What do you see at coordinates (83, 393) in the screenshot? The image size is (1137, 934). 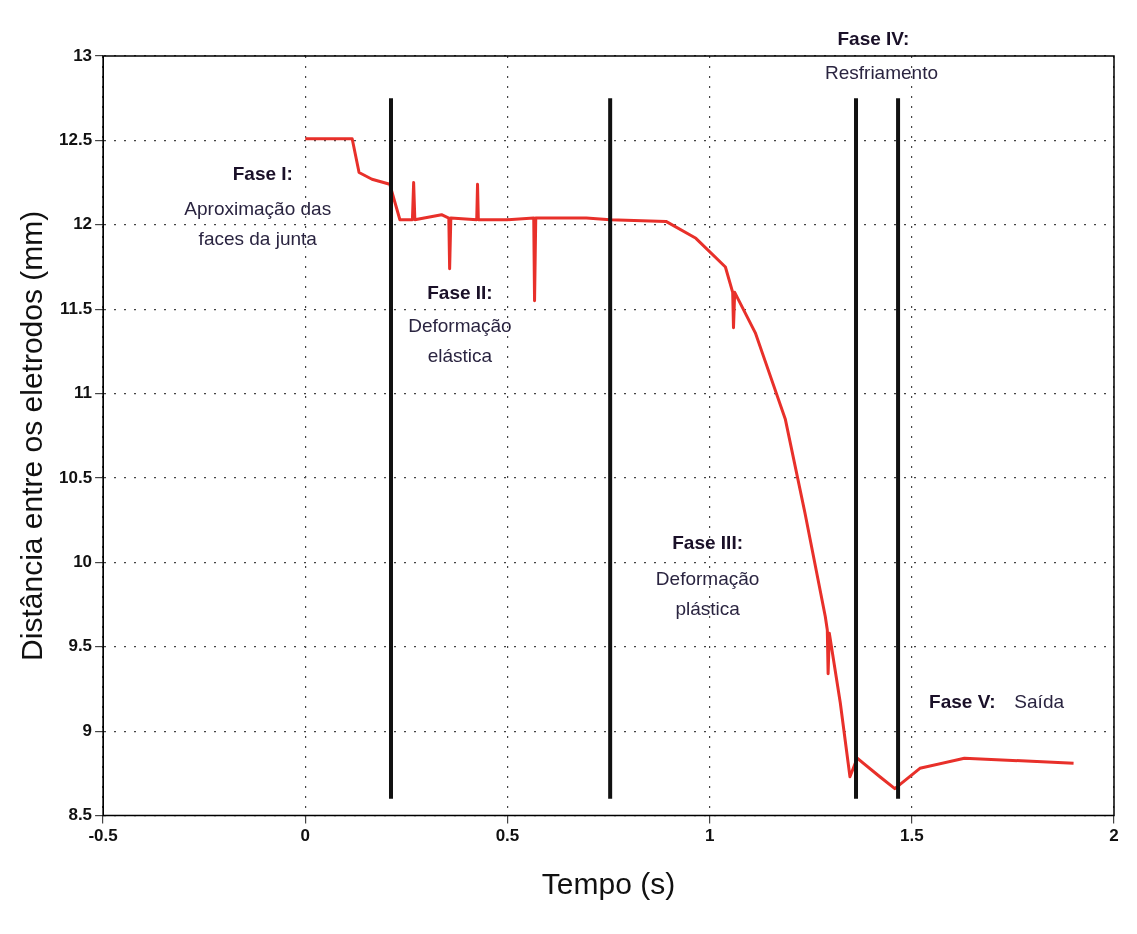 I see `y-tick-label: 11` at bounding box center [83, 393].